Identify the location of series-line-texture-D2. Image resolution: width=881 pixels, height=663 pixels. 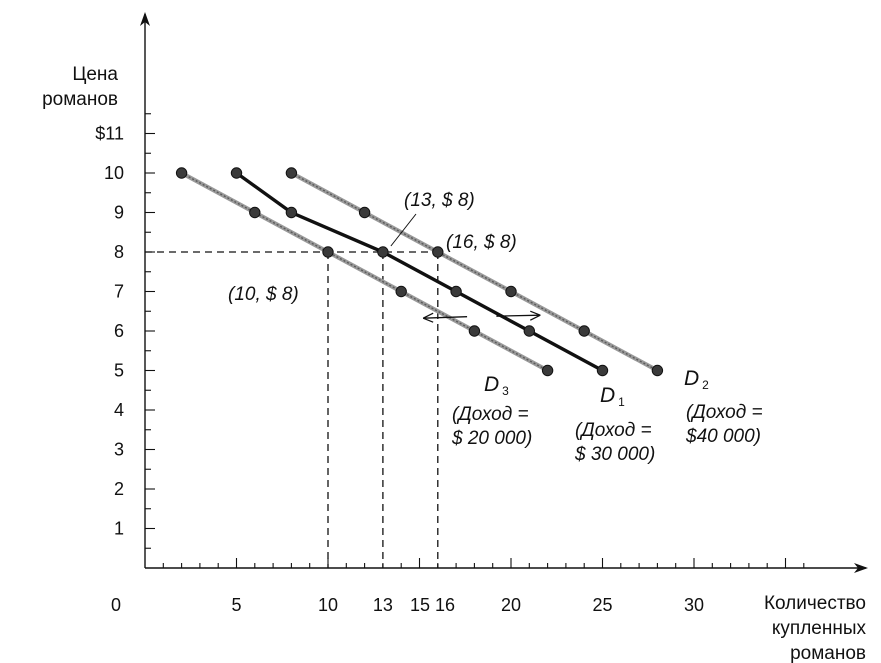
(474, 272).